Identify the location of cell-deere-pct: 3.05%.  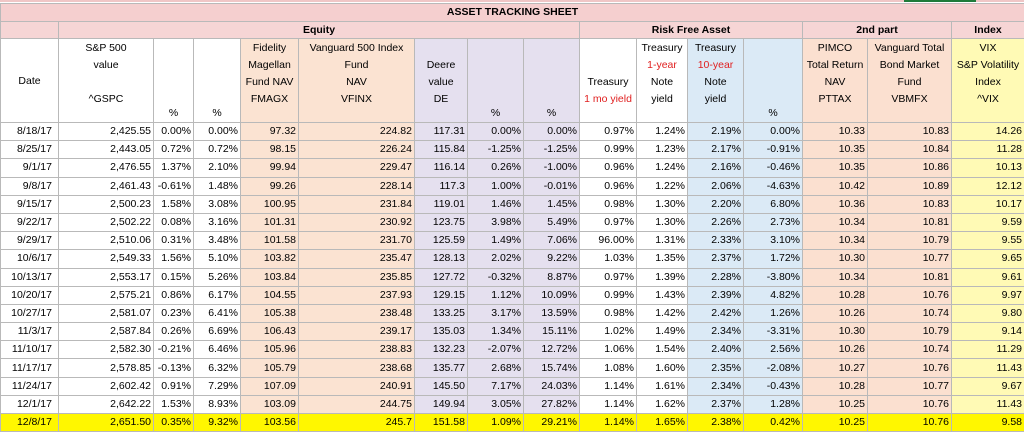
(496, 404).